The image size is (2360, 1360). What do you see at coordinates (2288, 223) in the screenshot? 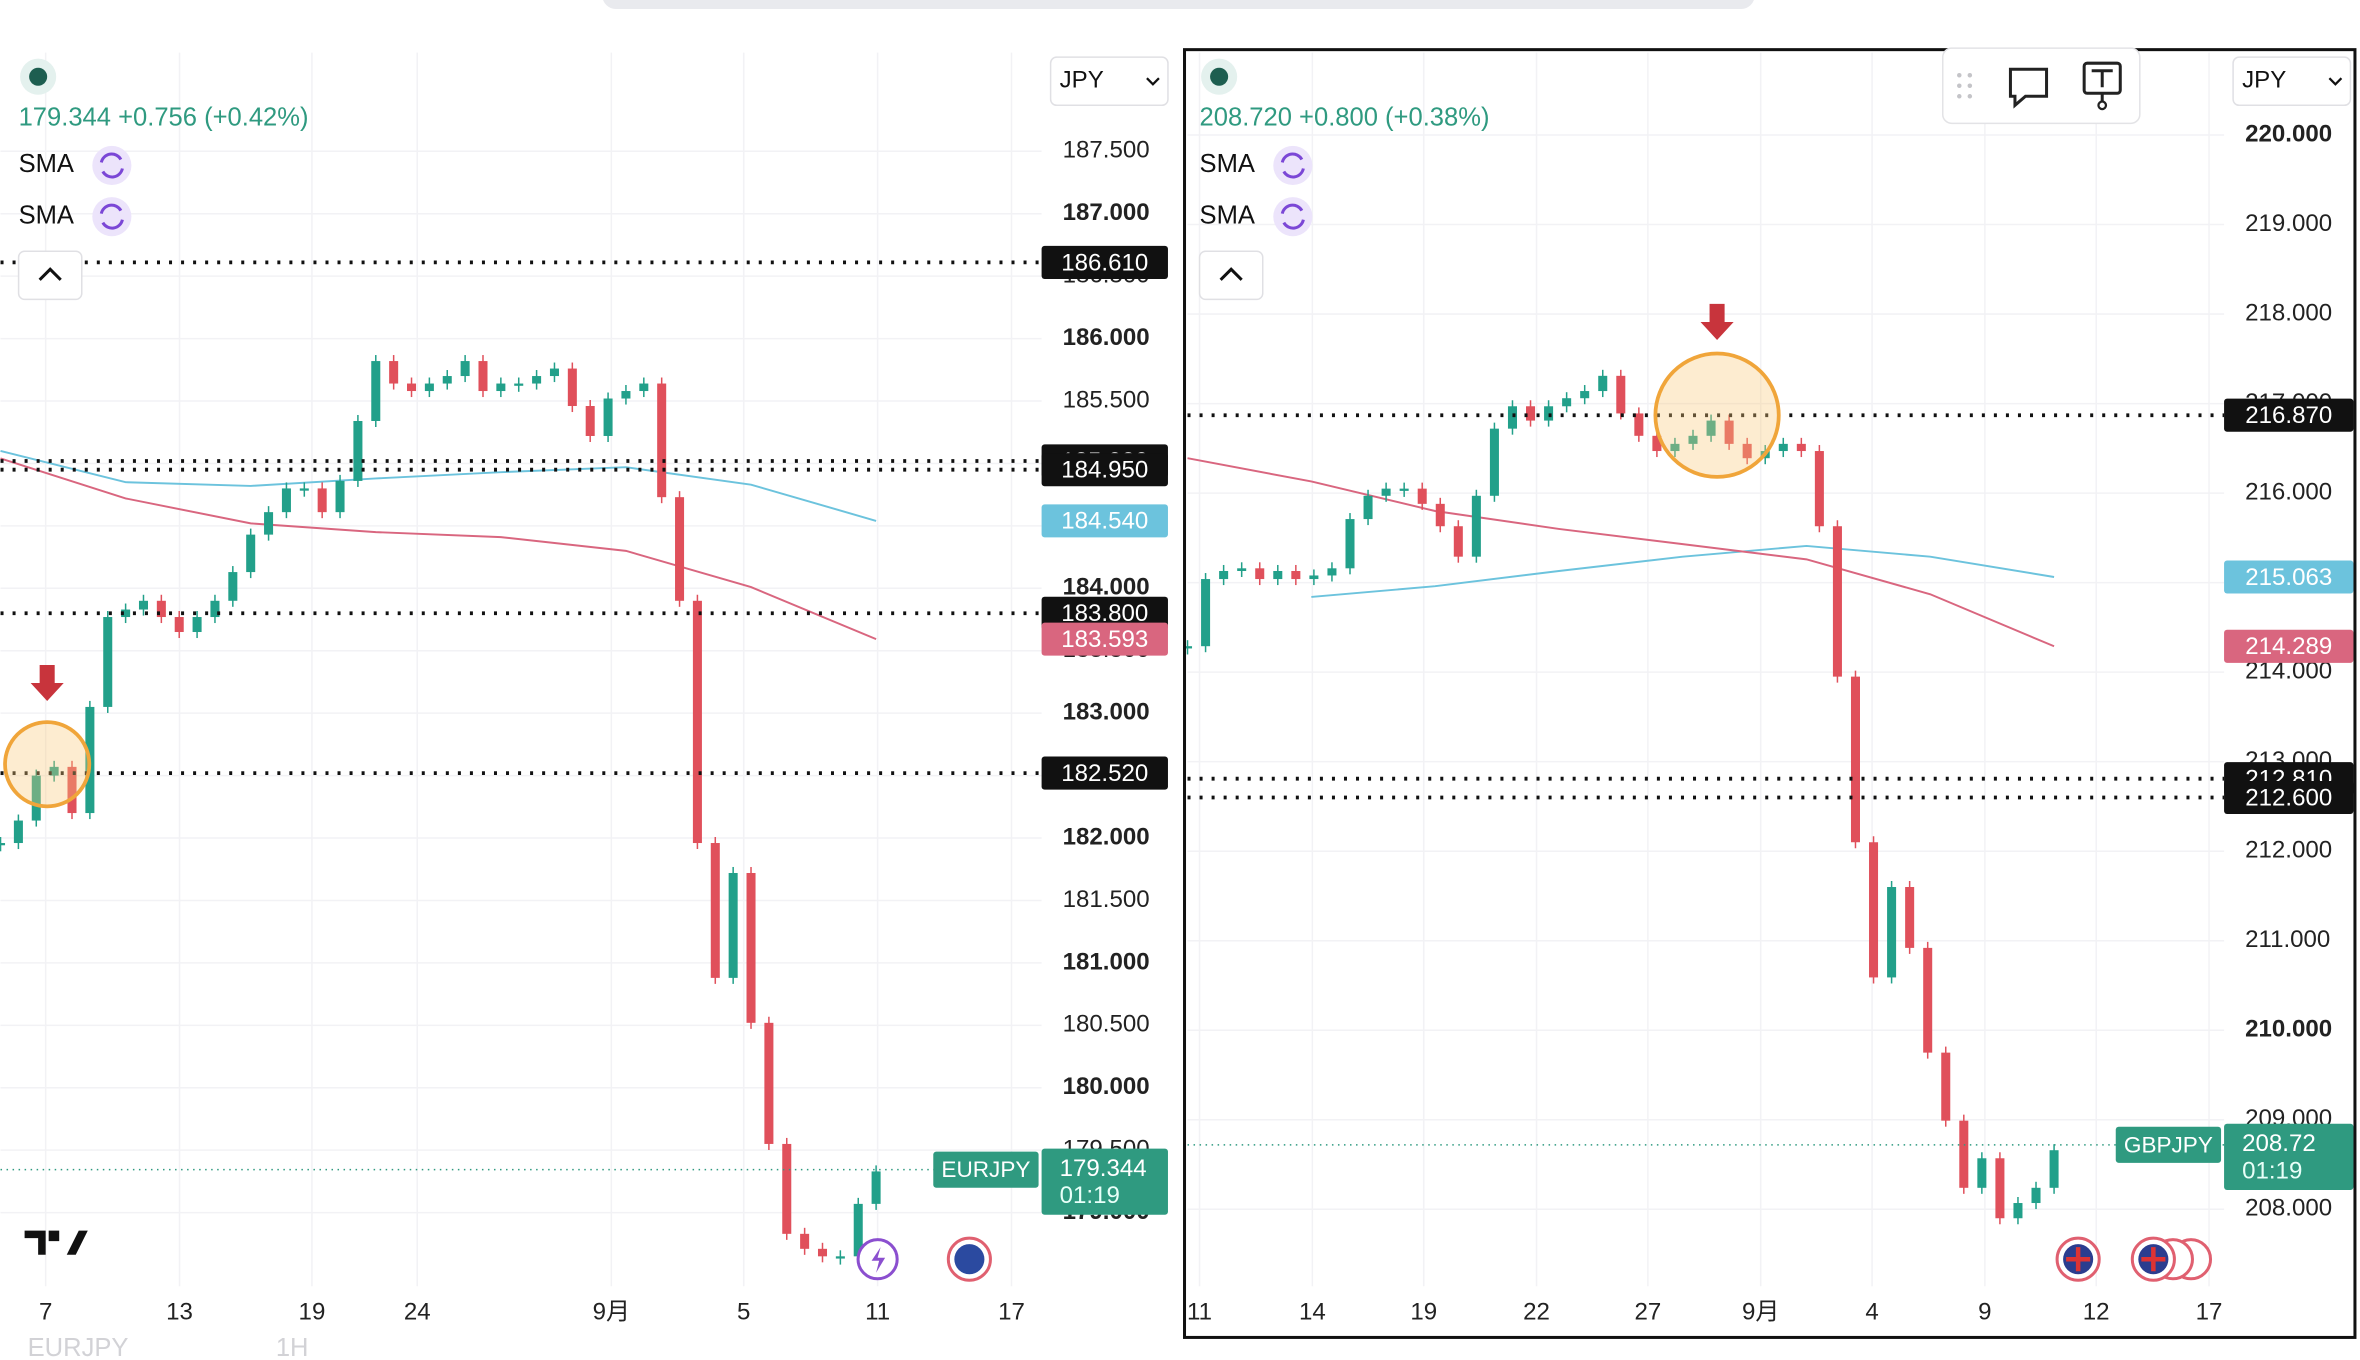
I see `y-tick-label: 219.000` at bounding box center [2288, 223].